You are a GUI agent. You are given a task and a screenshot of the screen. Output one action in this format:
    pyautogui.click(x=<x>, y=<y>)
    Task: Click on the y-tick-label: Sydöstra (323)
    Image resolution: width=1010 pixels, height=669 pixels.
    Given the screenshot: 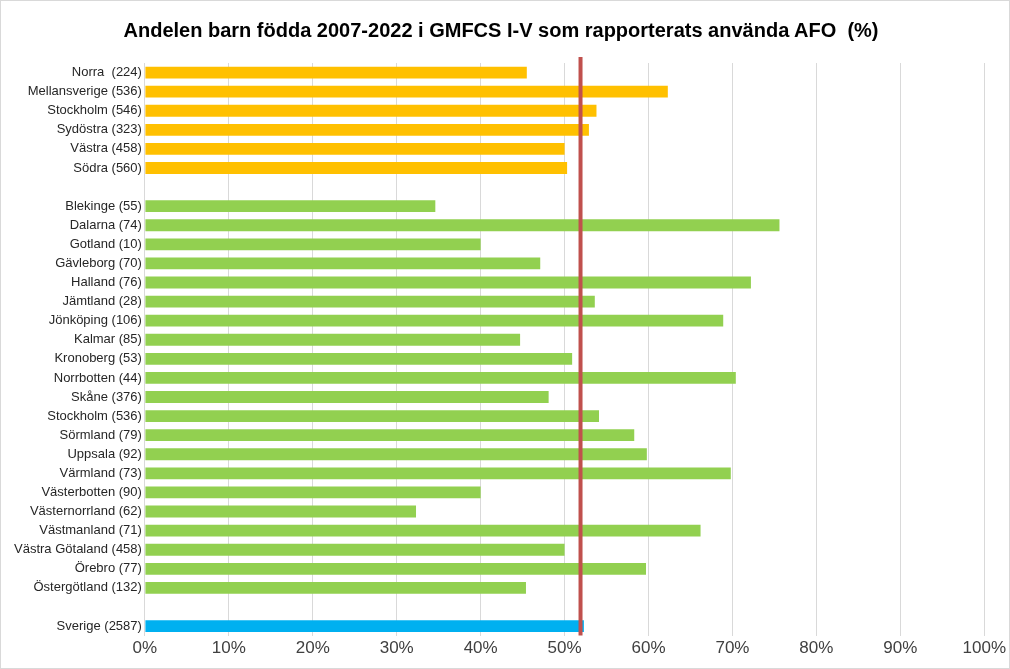 What is the action you would take?
    pyautogui.click(x=99, y=129)
    